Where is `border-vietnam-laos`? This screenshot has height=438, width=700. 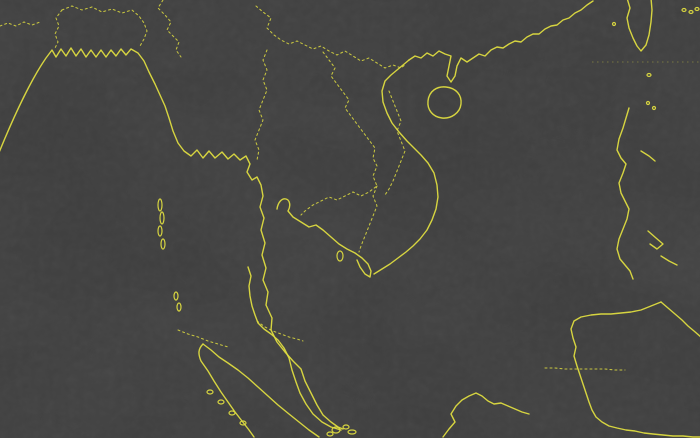
border-vietnam-laos is located at coordinates (395, 143).